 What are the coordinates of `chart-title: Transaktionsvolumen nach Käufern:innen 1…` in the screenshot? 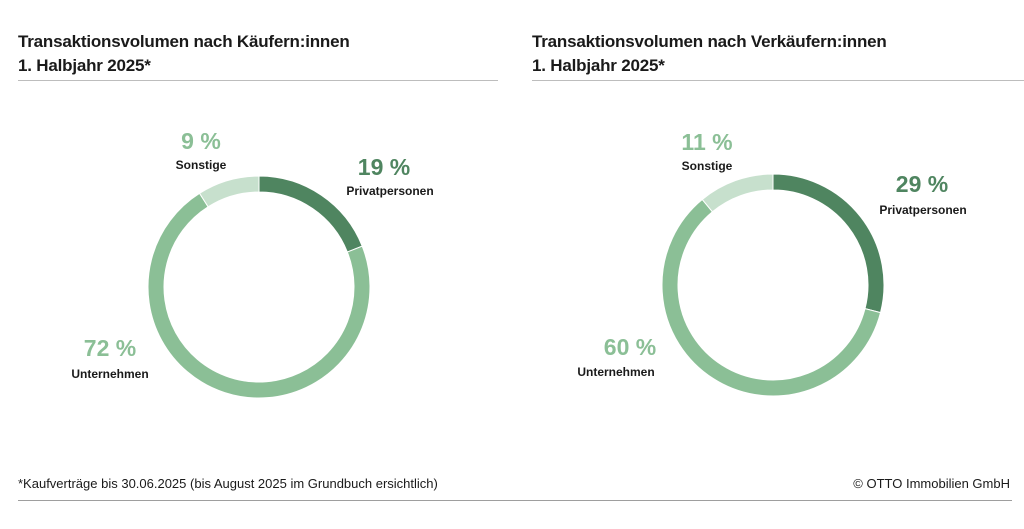 It's located at (184, 54).